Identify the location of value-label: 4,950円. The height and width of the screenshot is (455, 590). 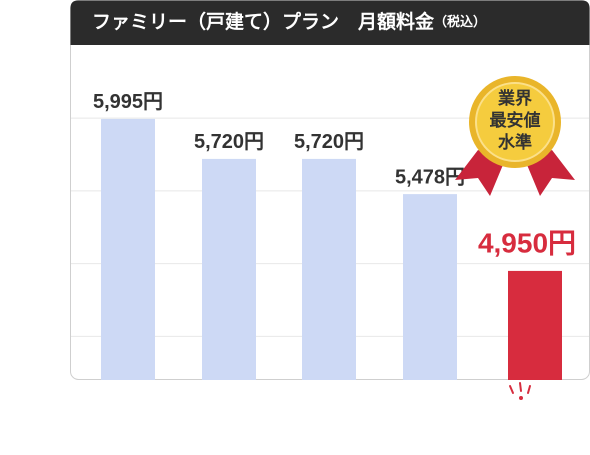
(527, 242).